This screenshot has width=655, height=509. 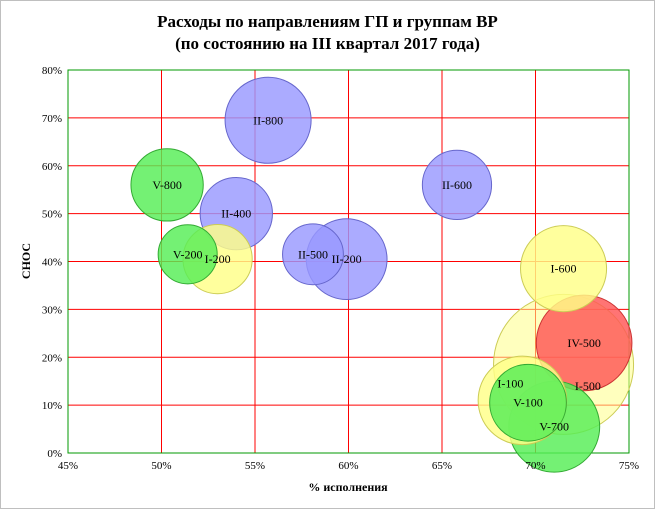 I want to click on bubble-label: V-200, so click(x=188, y=254).